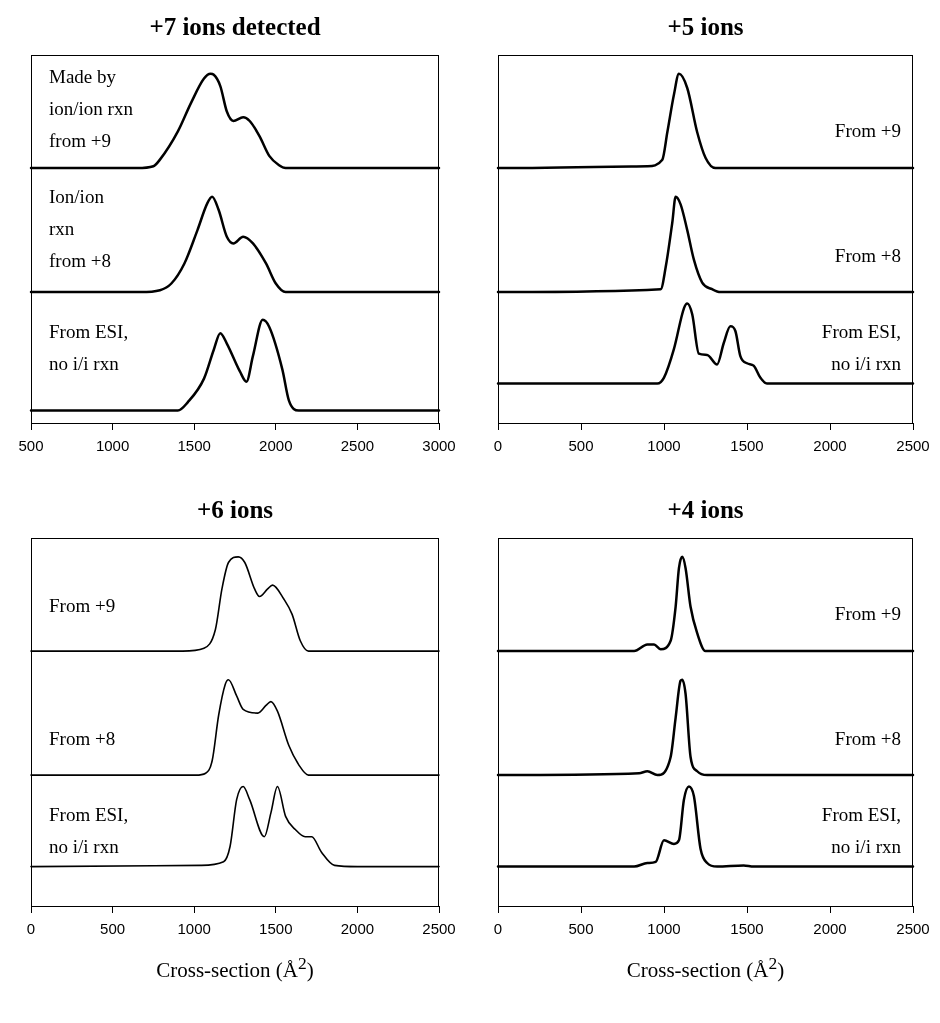 This screenshot has width=940, height=1023. What do you see at coordinates (235, 510) in the screenshot?
I see `chart-title: +6 ions` at bounding box center [235, 510].